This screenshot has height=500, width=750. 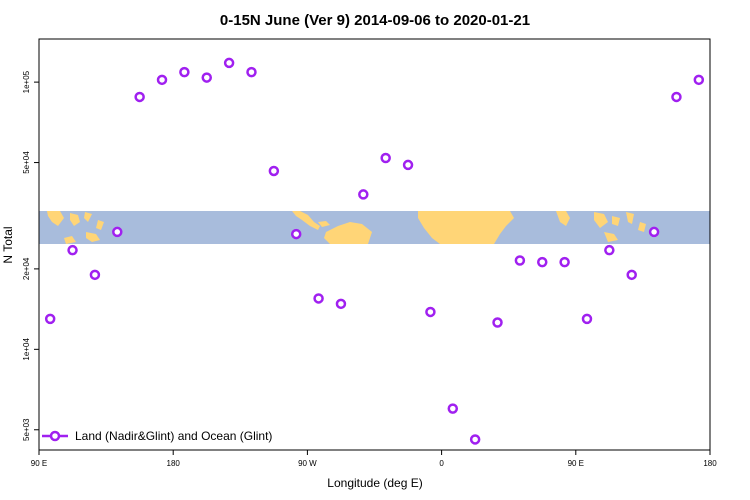 I want to click on y-tick-label: 5e+03, so click(x=26, y=429).